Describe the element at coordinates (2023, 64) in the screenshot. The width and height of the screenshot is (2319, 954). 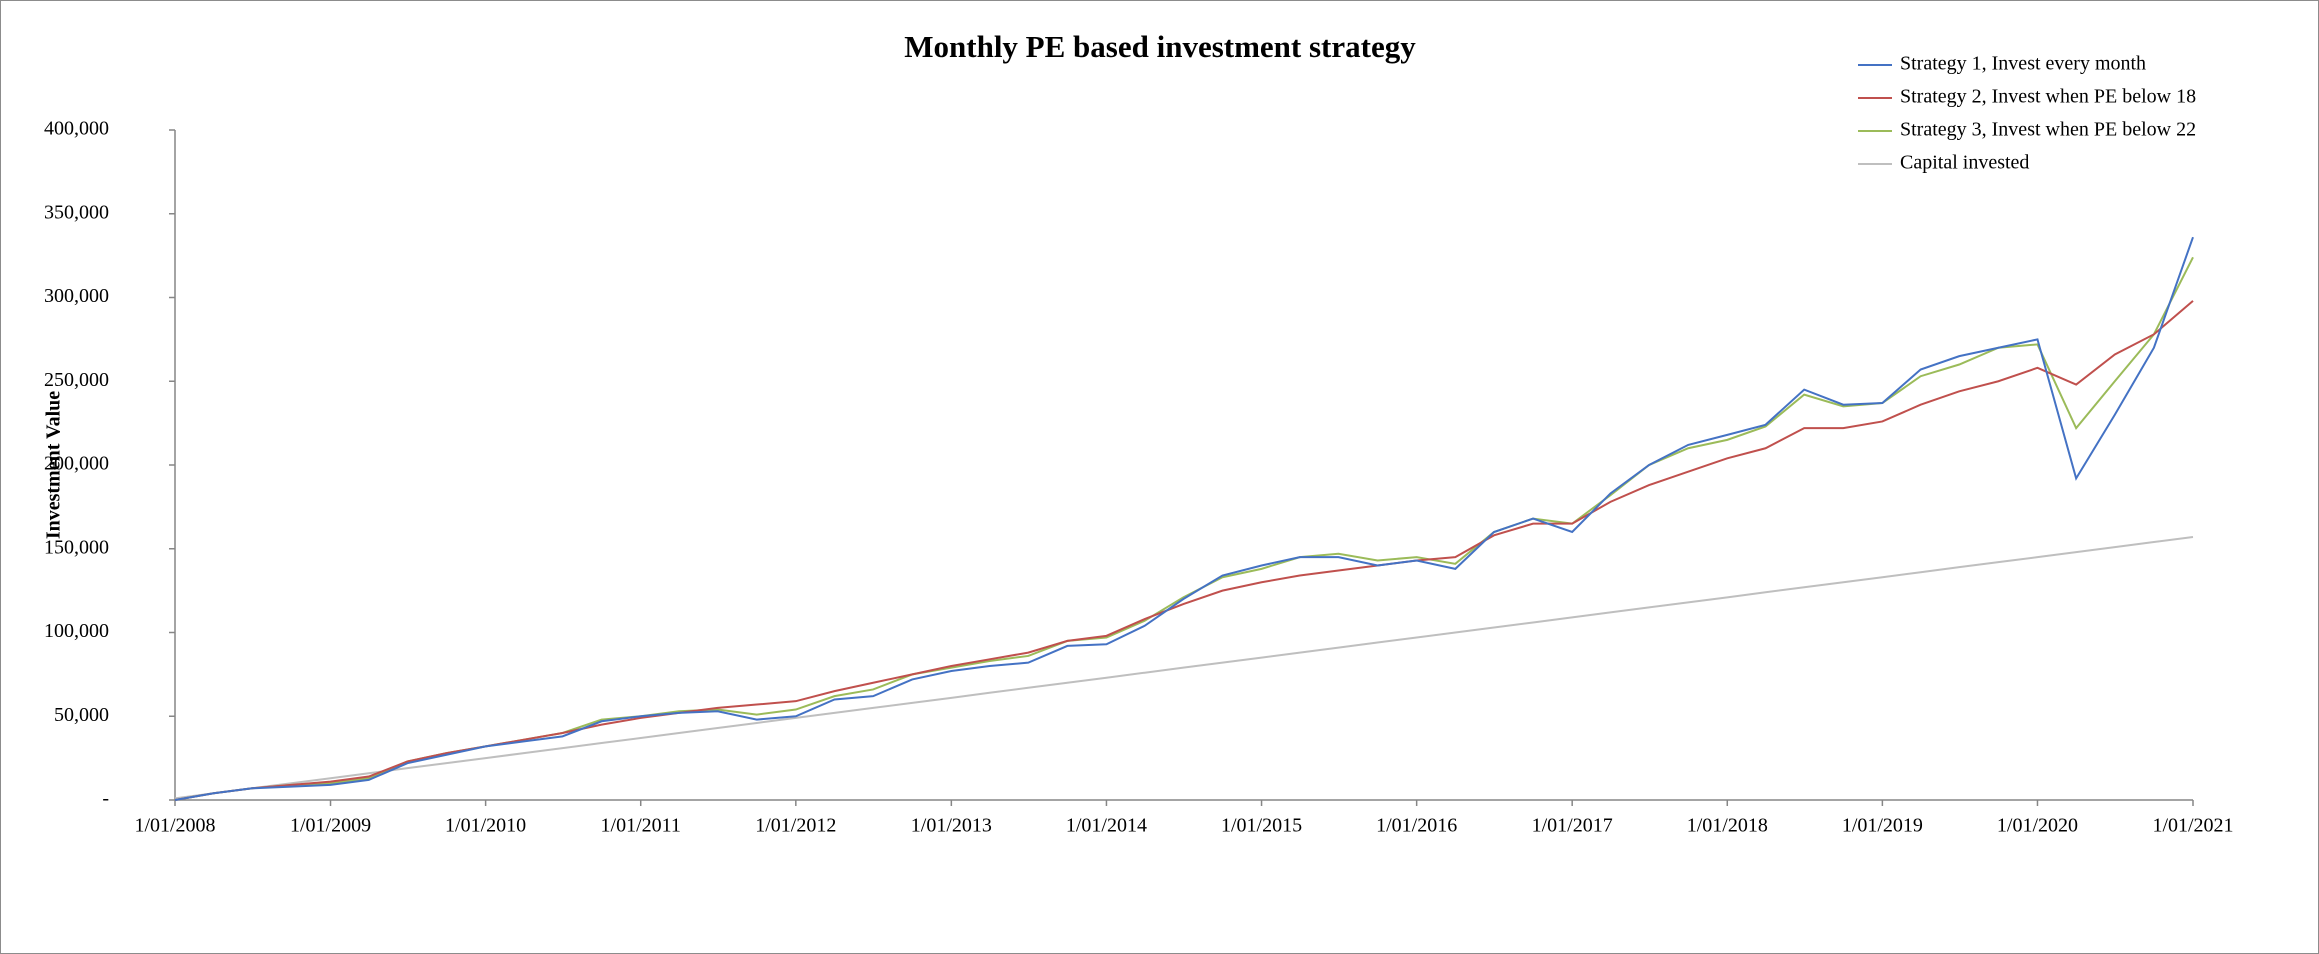
I see `legend-label: Strategy 1, Invest every month` at that location.